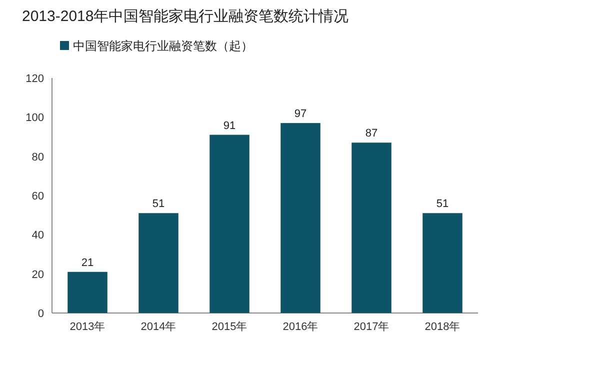 Image resolution: width=600 pixels, height=373 pixels. What do you see at coordinates (230, 327) in the screenshot?
I see `x-tick-label: 2015年` at bounding box center [230, 327].